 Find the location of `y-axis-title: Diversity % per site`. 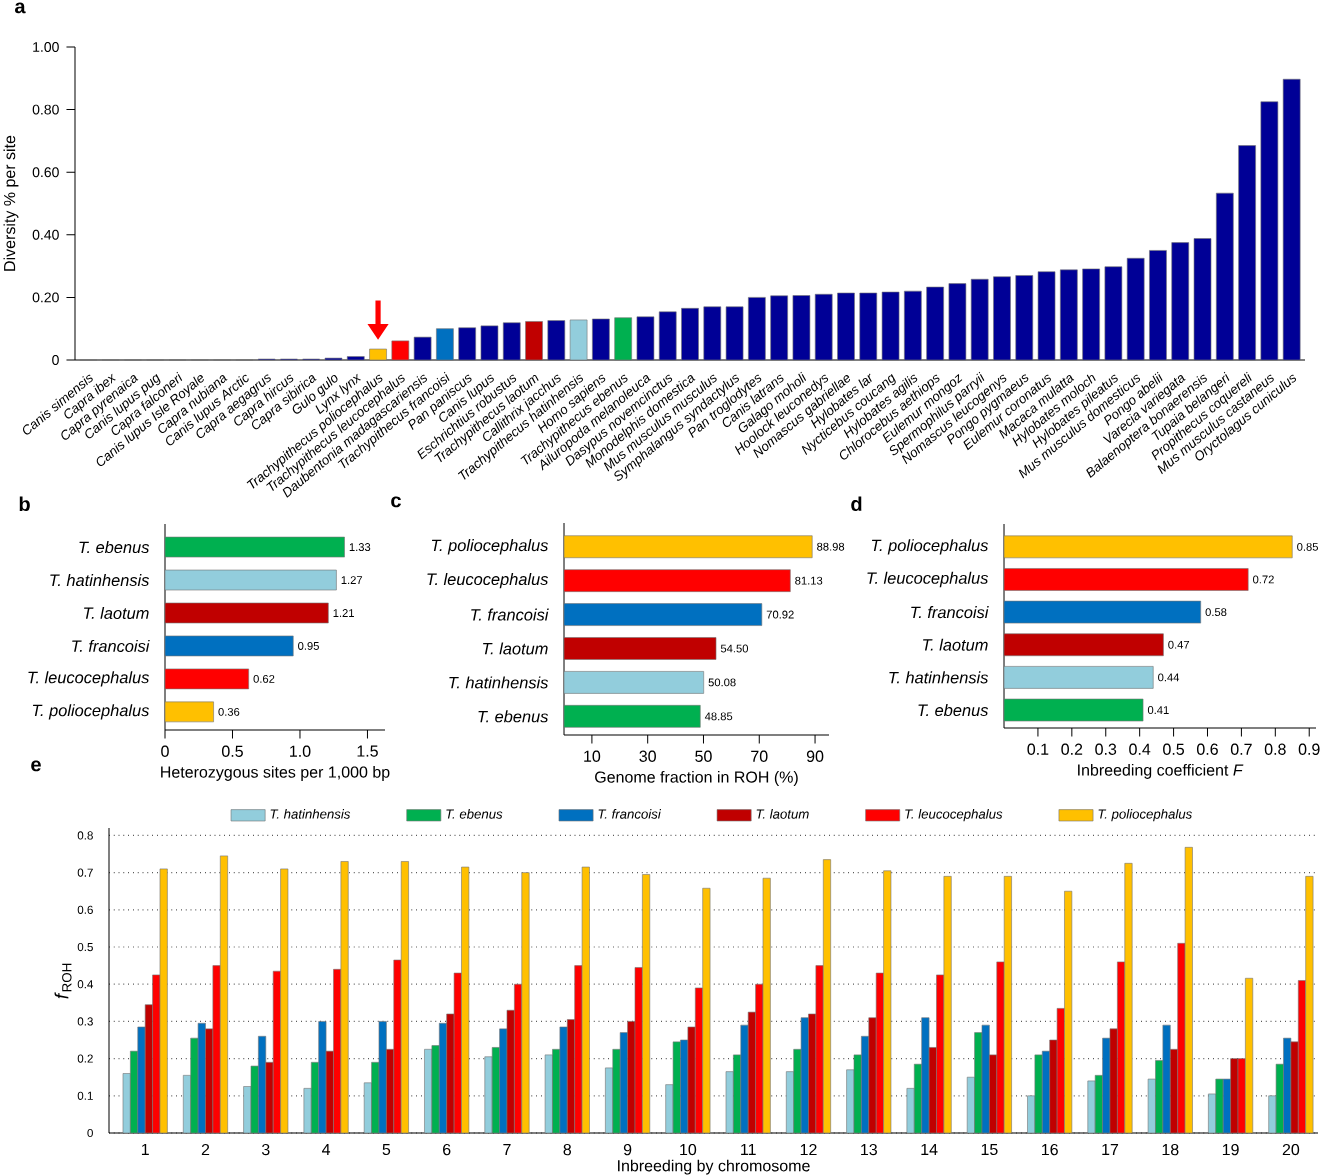

y-axis-title: Diversity % per site is located at coordinates (11, 203).